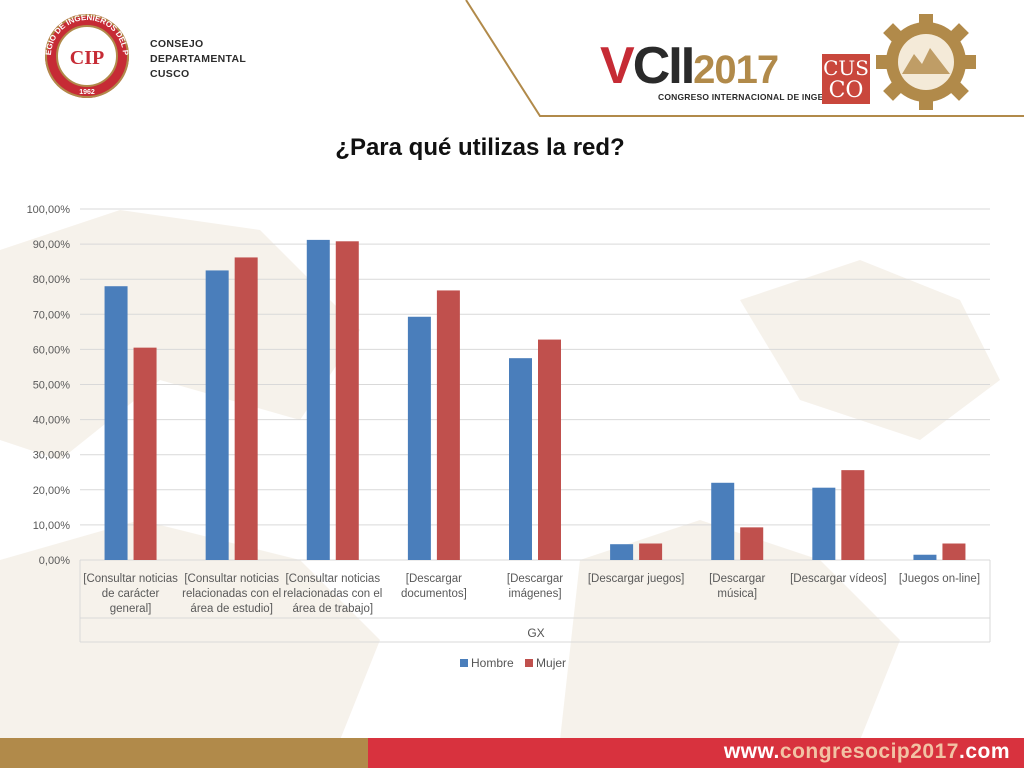  What do you see at coordinates (52, 245) in the screenshot?
I see `y-tick-label: 90,00%` at bounding box center [52, 245].